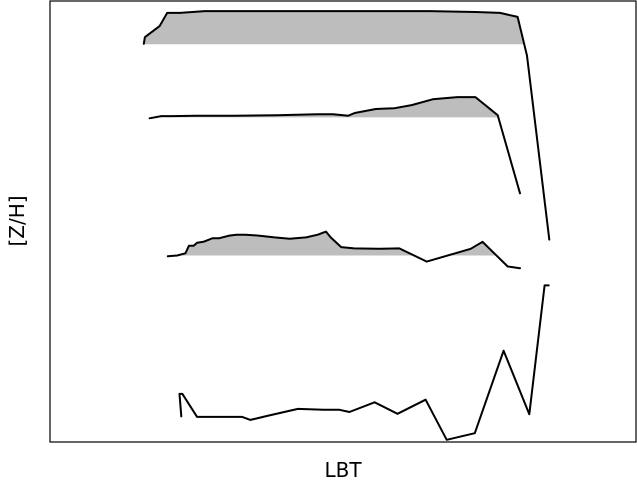  What do you see at coordinates (343, 469) in the screenshot?
I see `x-axis-label: LBT` at bounding box center [343, 469].